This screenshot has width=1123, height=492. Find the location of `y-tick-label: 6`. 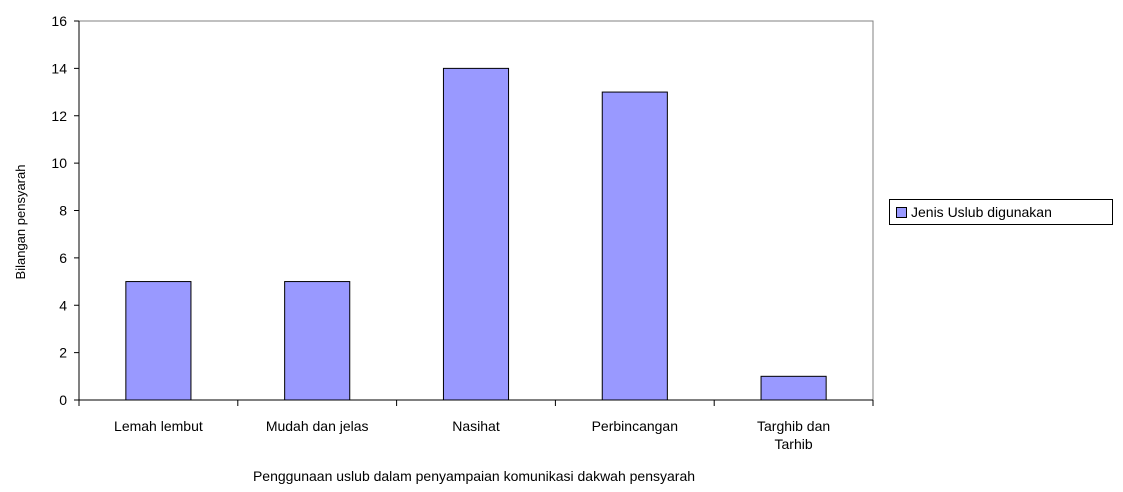

y-tick-label: 6 is located at coordinates (63, 258).